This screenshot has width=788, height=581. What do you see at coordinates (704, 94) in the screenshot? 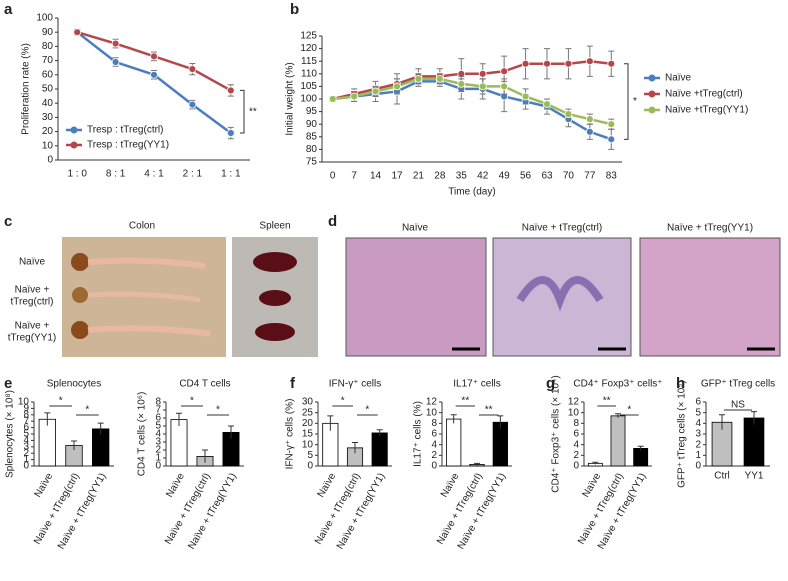
I see `legend-label: Naïve +tTreg(ctrl)` at bounding box center [704, 94].